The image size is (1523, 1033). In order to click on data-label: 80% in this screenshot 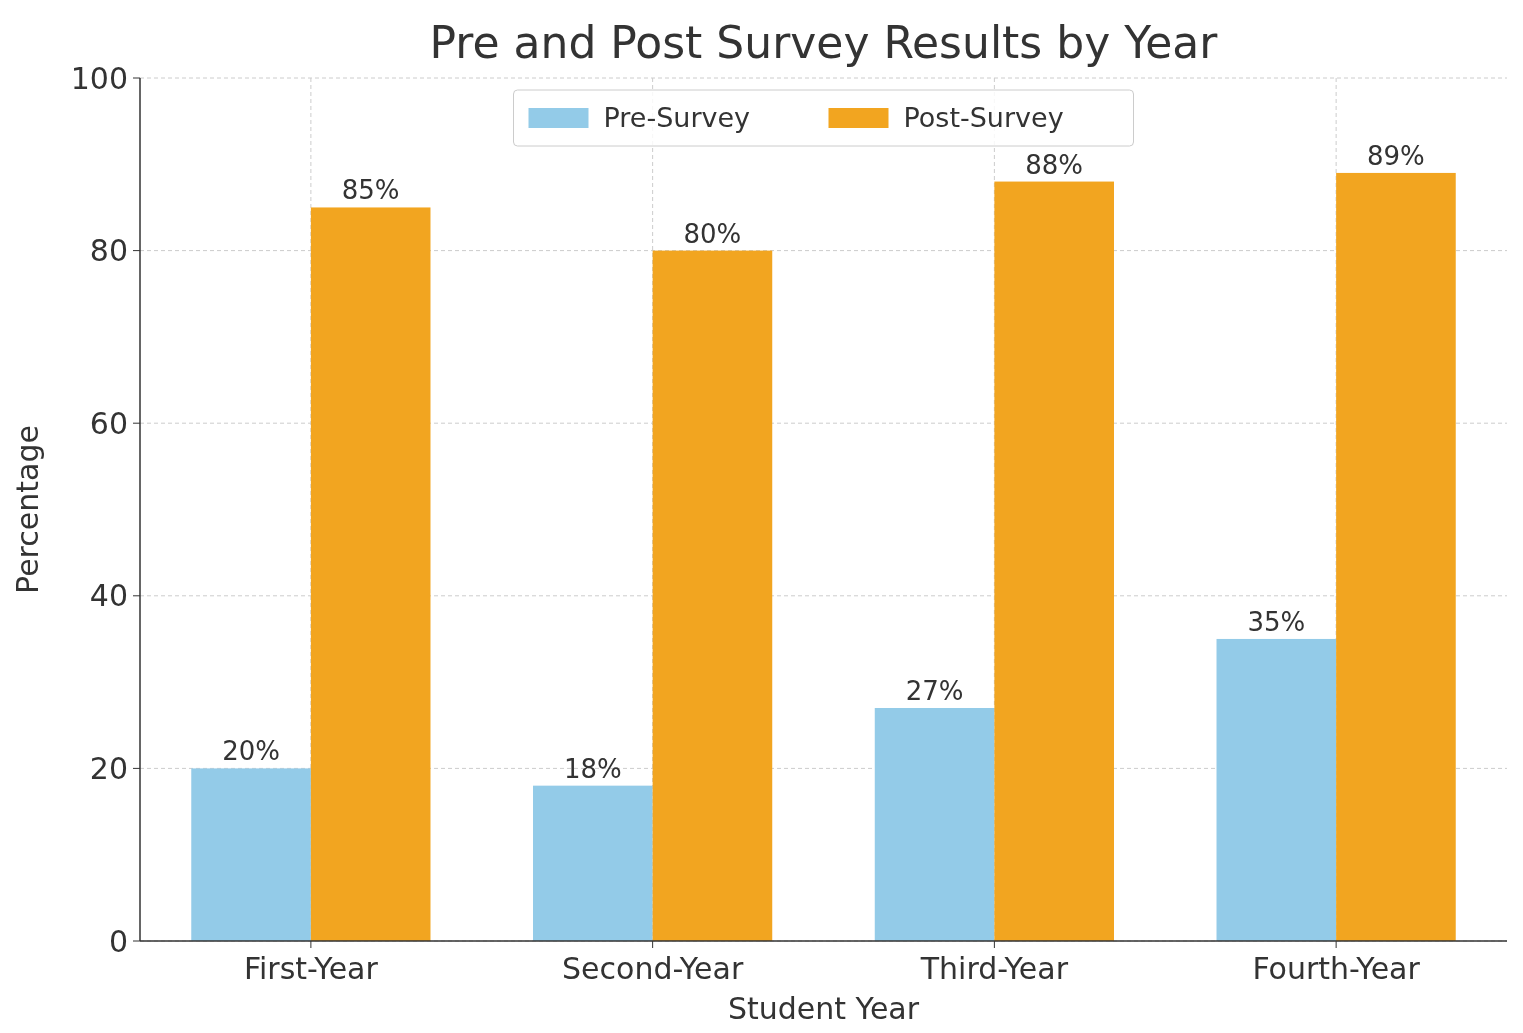, I will do `click(712, 233)`.